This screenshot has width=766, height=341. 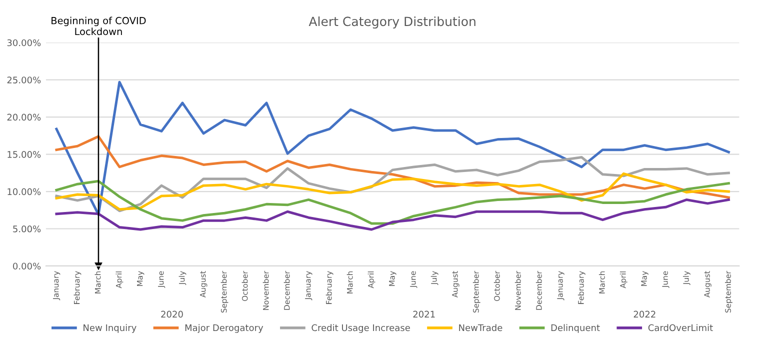 What do you see at coordinates (24, 80) in the screenshot?
I see `y-tick-label: 25.00%` at bounding box center [24, 80].